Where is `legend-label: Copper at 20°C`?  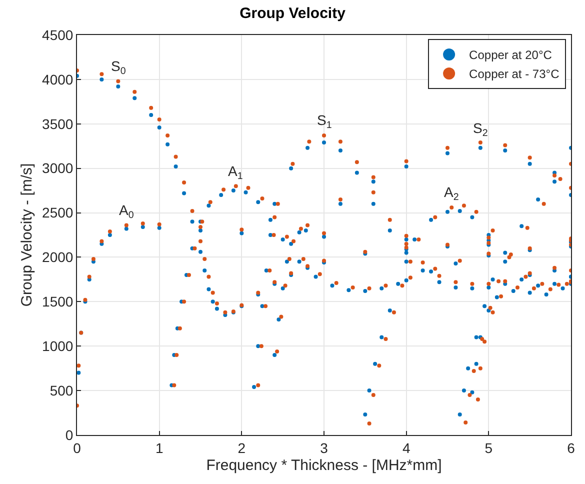
legend-label: Copper at 20°C is located at coordinates (510, 55).